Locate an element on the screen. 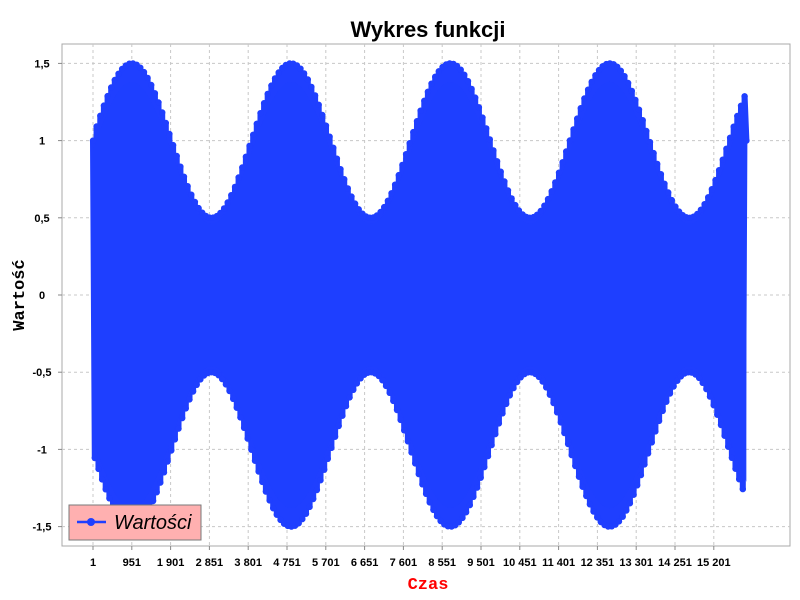 The width and height of the screenshot is (800, 600). x-tick-label: 9 501 is located at coordinates (481, 563).